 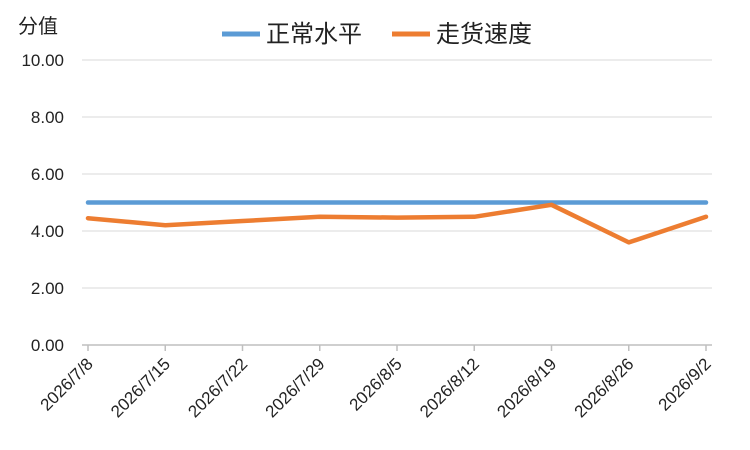 What do you see at coordinates (217, 387) in the screenshot?
I see `x-tick-label: 2026/7/22` at bounding box center [217, 387].